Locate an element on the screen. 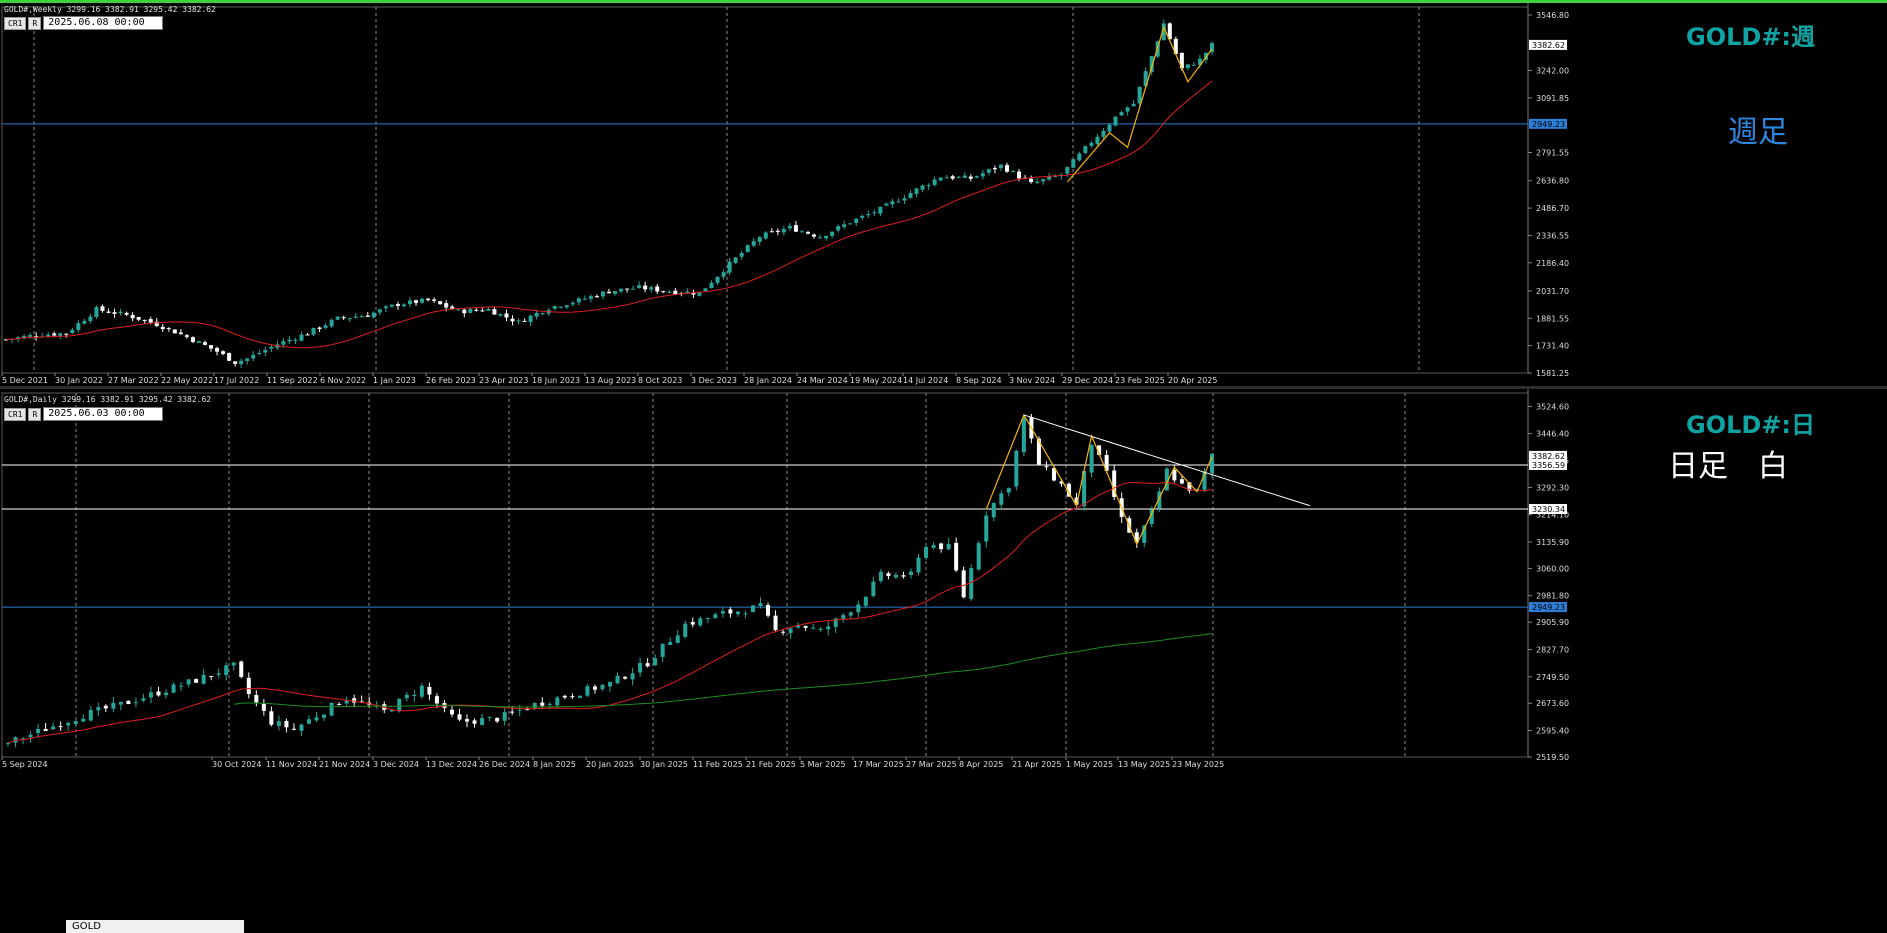 The image size is (1887, 933). x-tick-label: 27 Mar 2025 is located at coordinates (931, 764).